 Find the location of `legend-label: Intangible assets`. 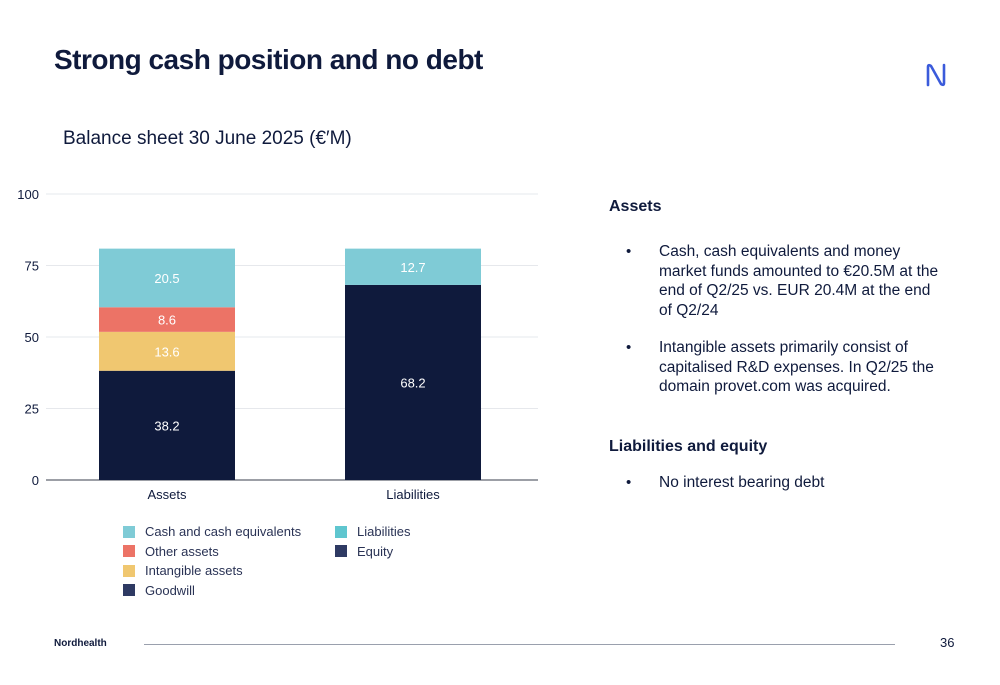

legend-label: Intangible assets is located at coordinates (194, 571).